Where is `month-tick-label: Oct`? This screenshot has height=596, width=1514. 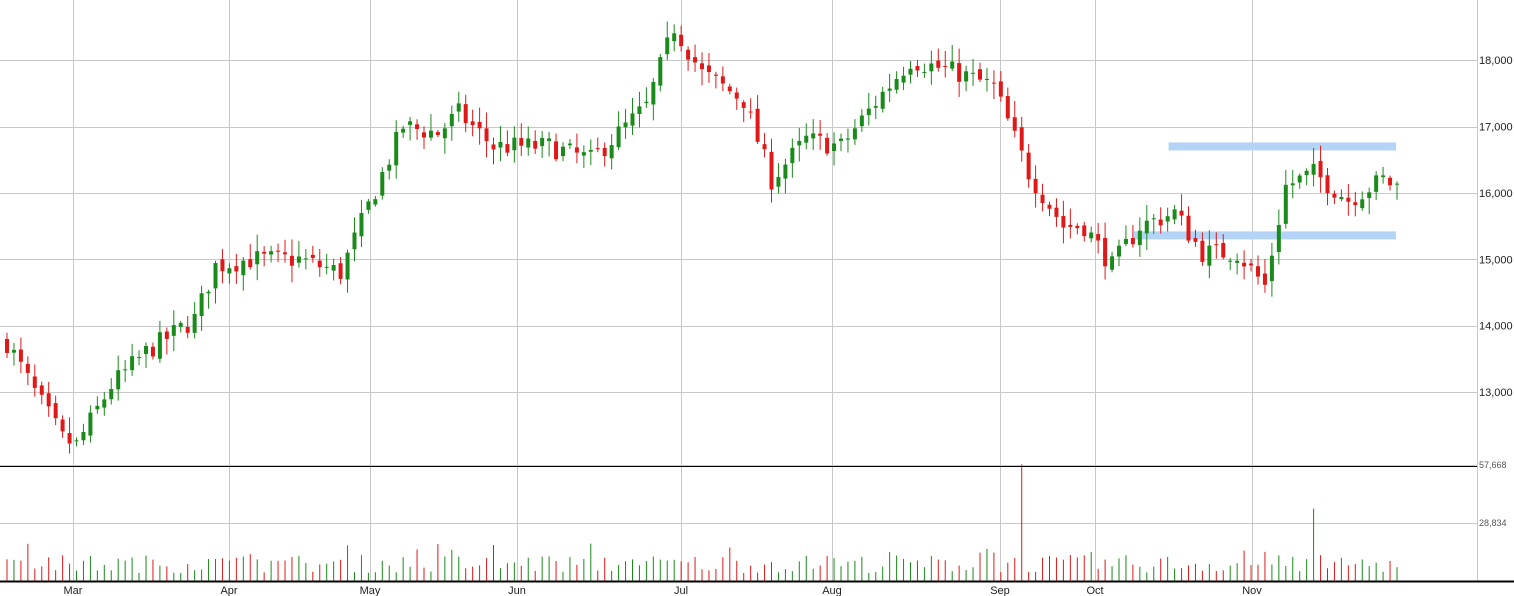 month-tick-label: Oct is located at coordinates (1094, 590).